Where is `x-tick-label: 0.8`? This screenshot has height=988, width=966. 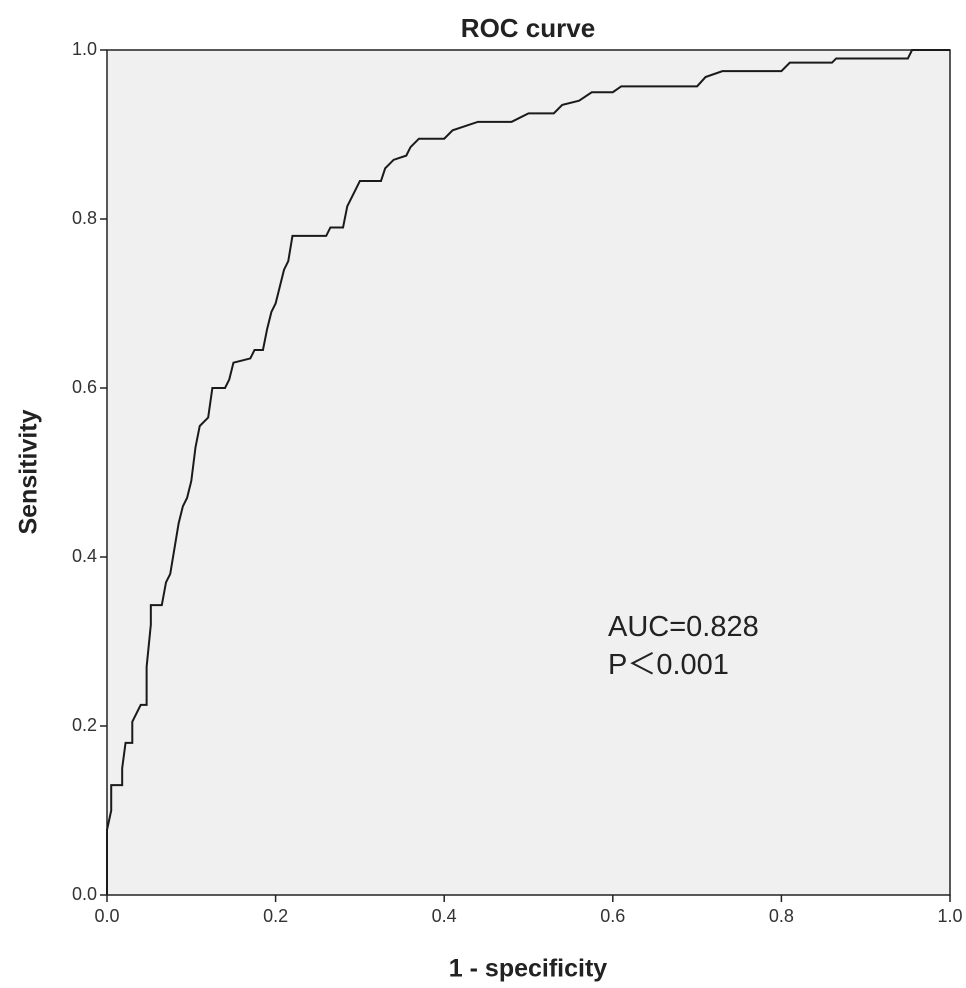 x-tick-label: 0.8 is located at coordinates (781, 916).